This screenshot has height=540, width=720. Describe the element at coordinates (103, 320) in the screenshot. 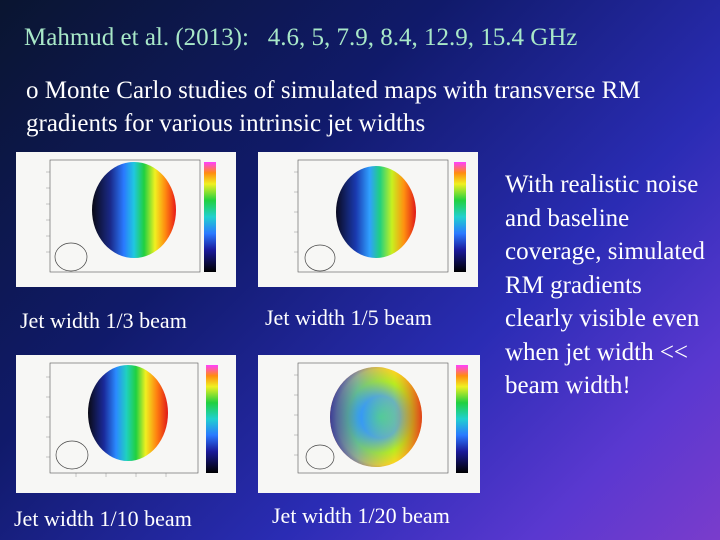

I see `caption-panel-1: Jet width 1/3 beam` at that location.